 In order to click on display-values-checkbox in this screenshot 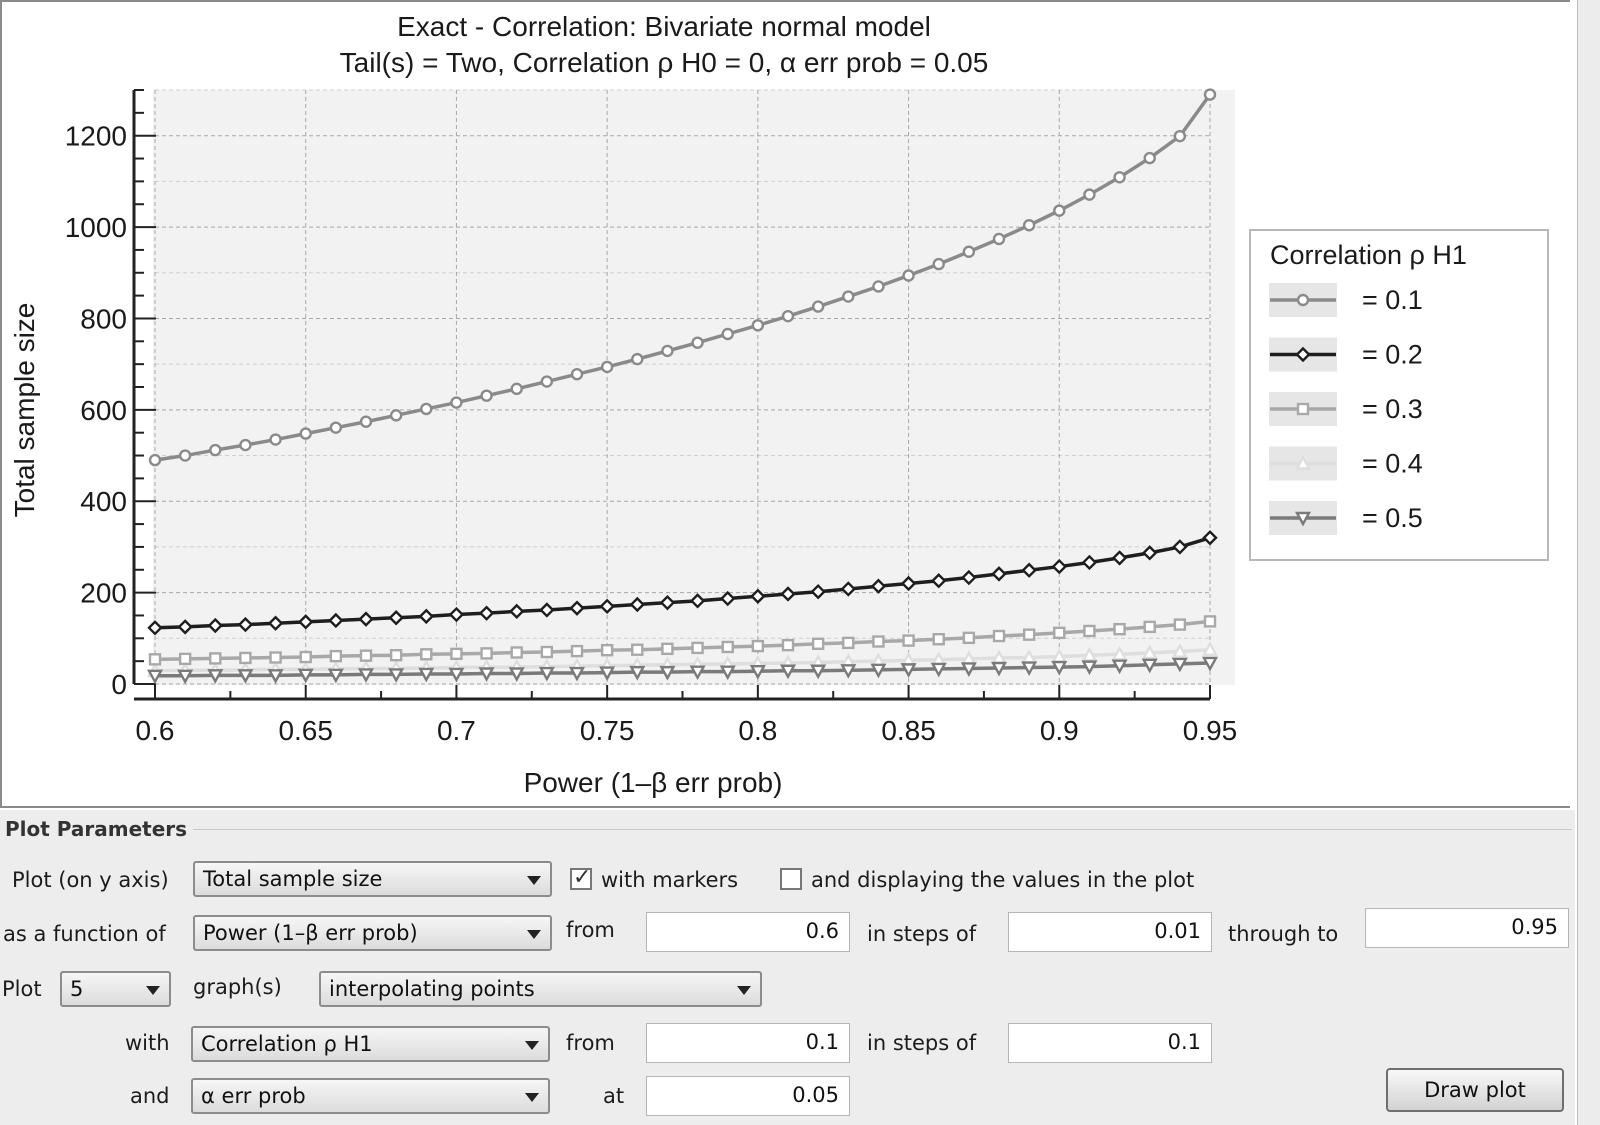, I will do `click(791, 879)`.